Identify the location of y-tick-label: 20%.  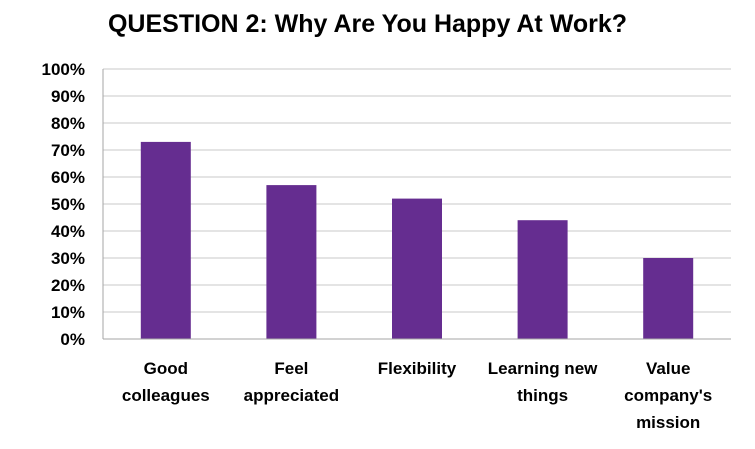
(68, 285).